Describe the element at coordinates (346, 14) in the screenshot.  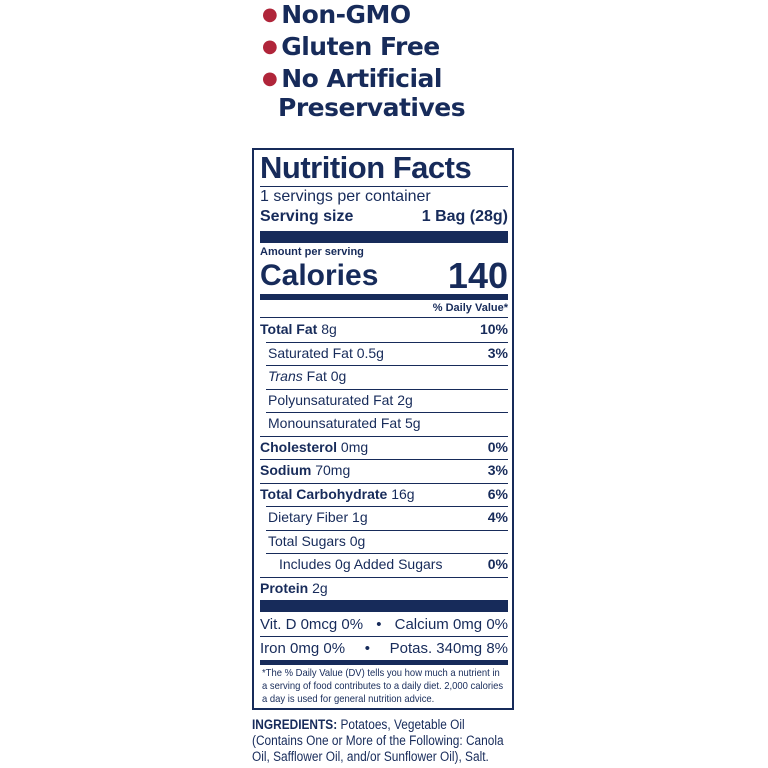
I see `claim-text: Non-GMO` at that location.